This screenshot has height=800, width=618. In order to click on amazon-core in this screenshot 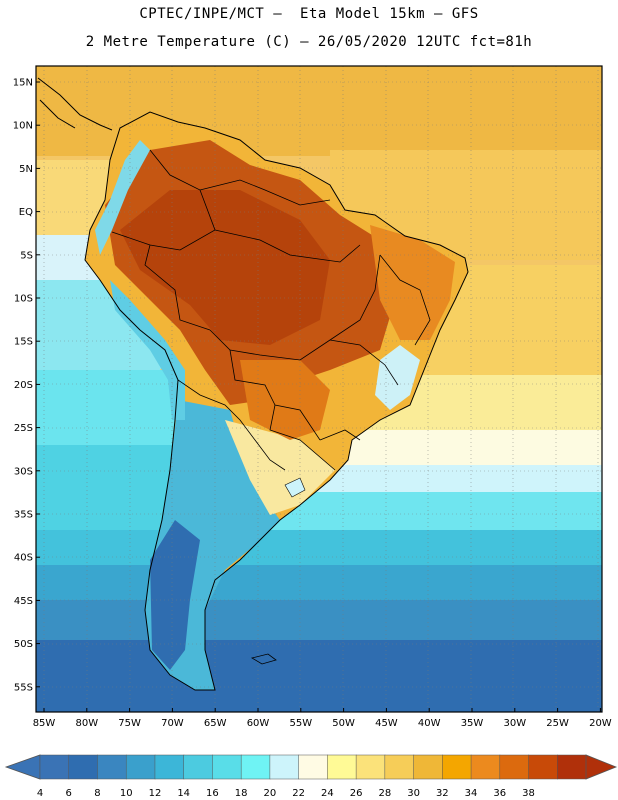, I will do `click(225, 267)`.